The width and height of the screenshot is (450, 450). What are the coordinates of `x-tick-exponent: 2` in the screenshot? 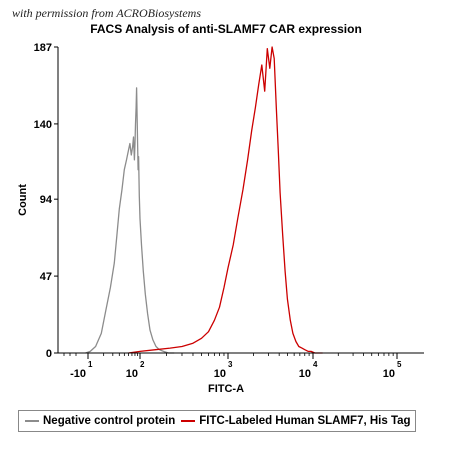 It's located at (142, 364).